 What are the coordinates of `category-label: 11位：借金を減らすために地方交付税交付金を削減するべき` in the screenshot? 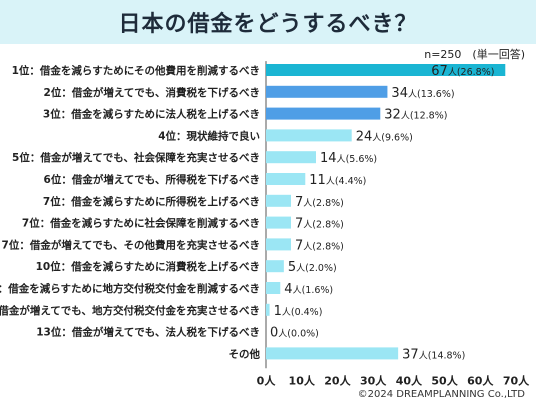 It's located at (130, 288).